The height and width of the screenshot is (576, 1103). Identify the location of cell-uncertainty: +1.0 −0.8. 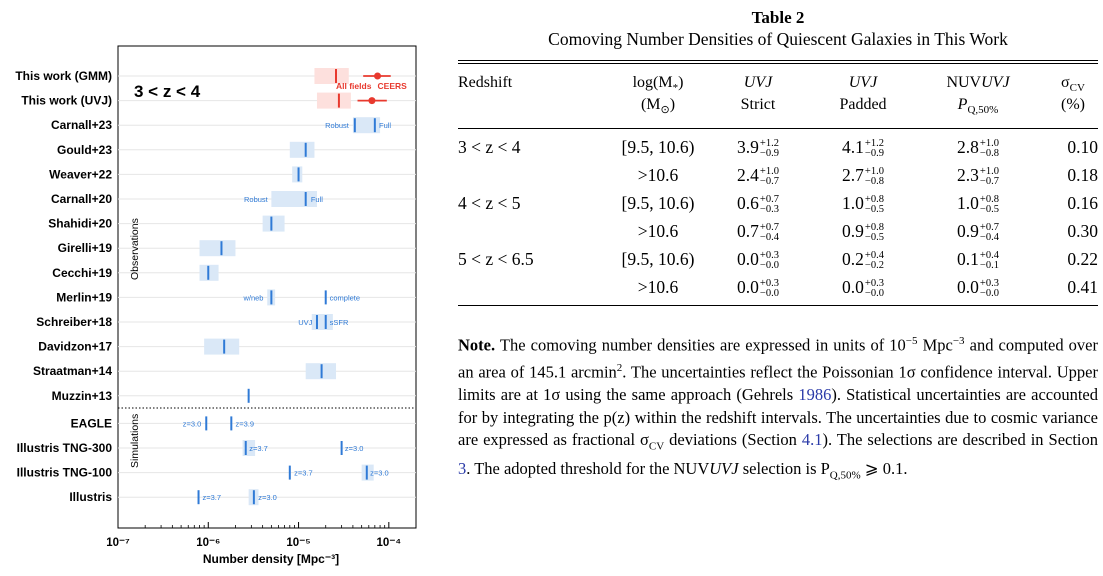
(874, 176).